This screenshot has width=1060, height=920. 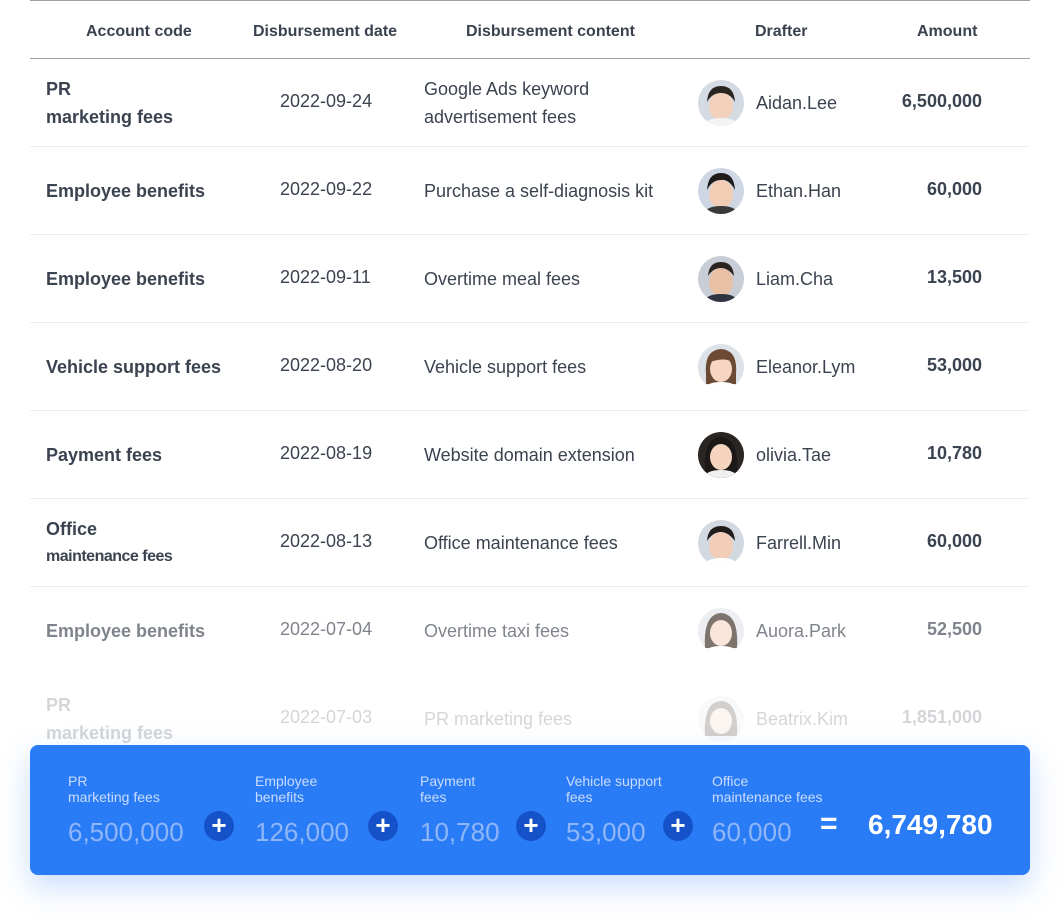 I want to click on summary-label-line: maintenance fees, so click(x=767, y=797).